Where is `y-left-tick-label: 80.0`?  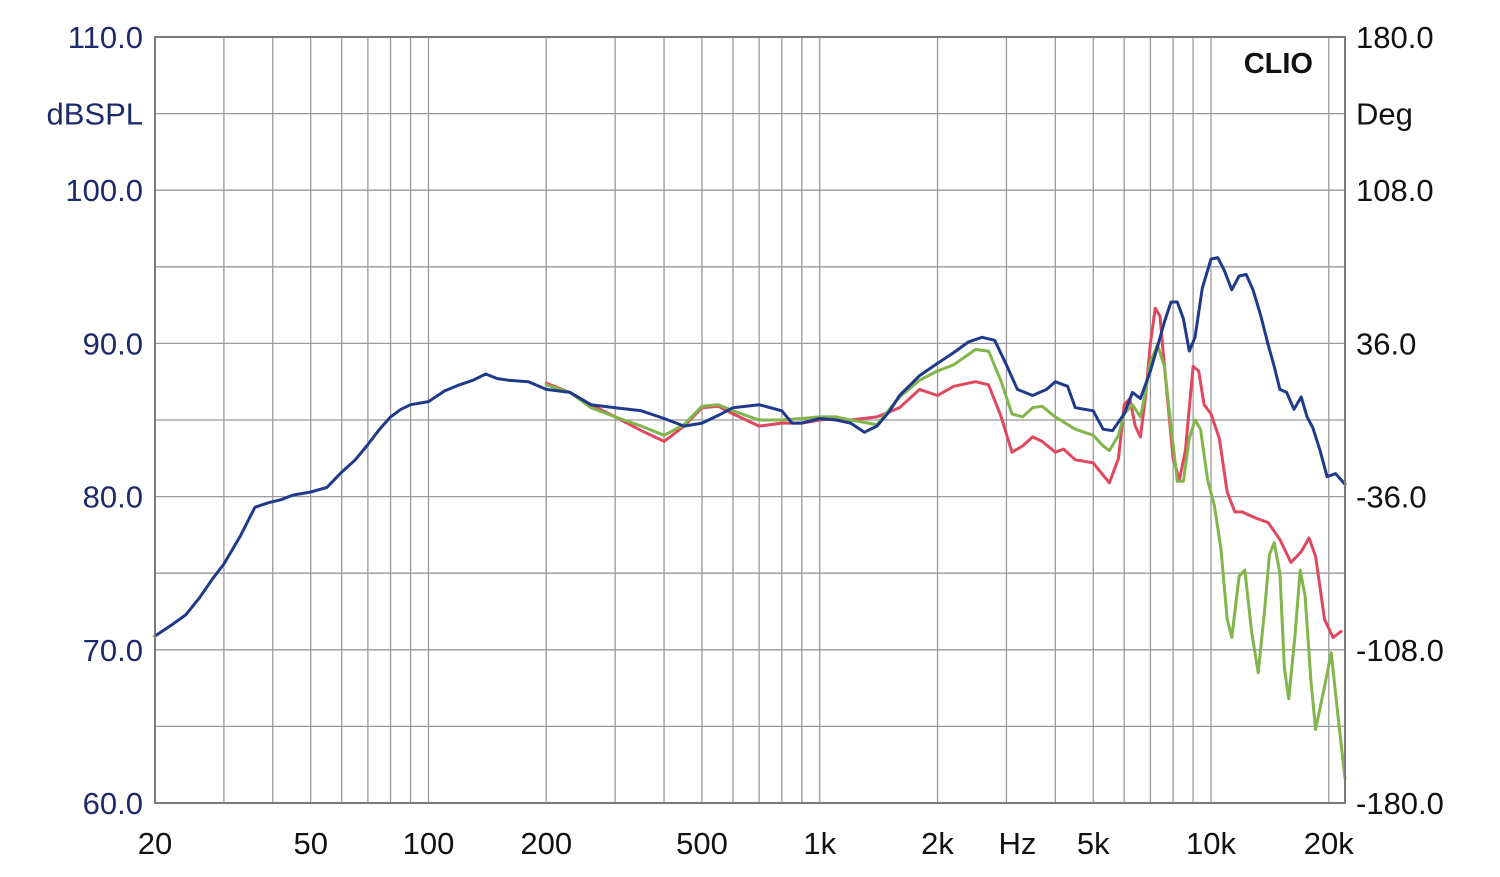
y-left-tick-label: 80.0 is located at coordinates (113, 497).